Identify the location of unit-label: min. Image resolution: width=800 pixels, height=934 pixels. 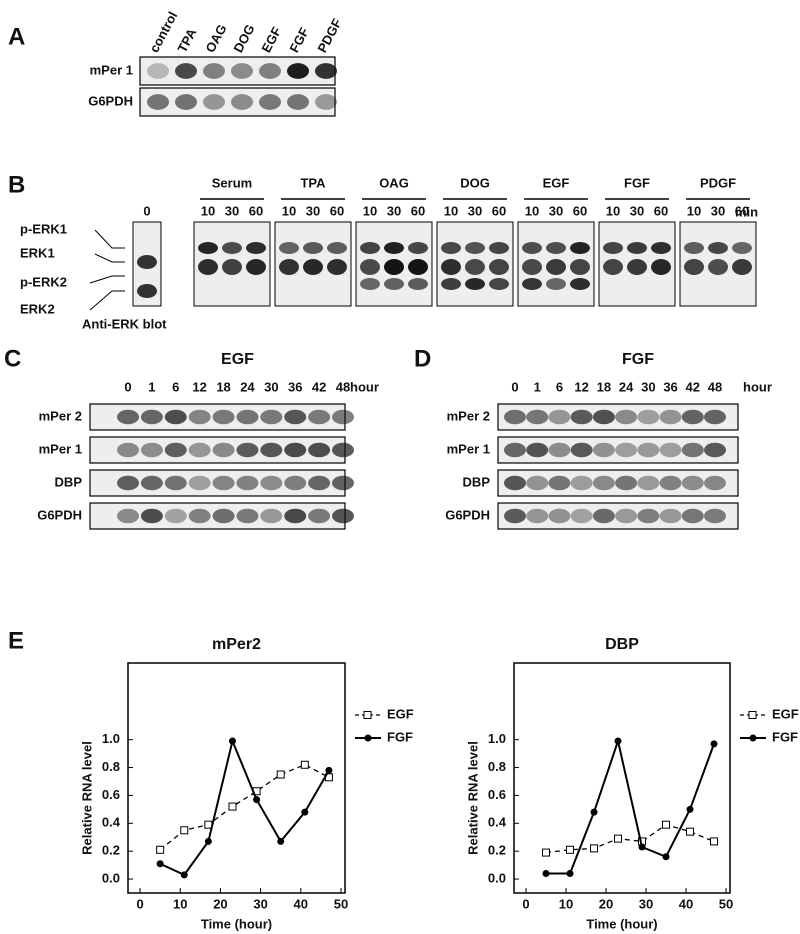
(746, 211).